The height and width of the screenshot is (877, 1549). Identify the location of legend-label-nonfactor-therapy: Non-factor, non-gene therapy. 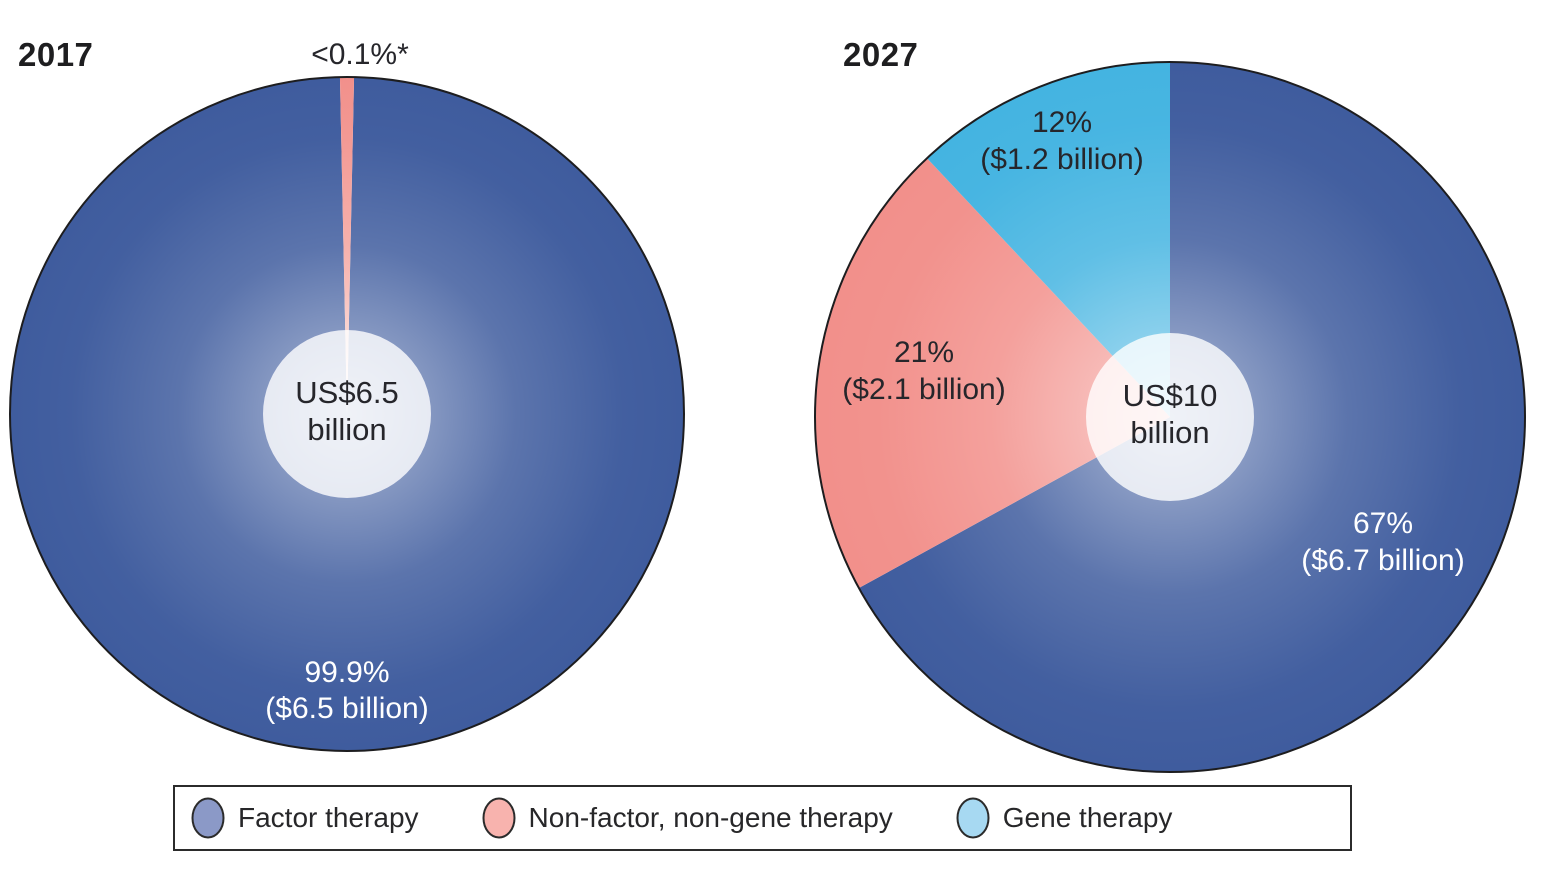
(710, 817).